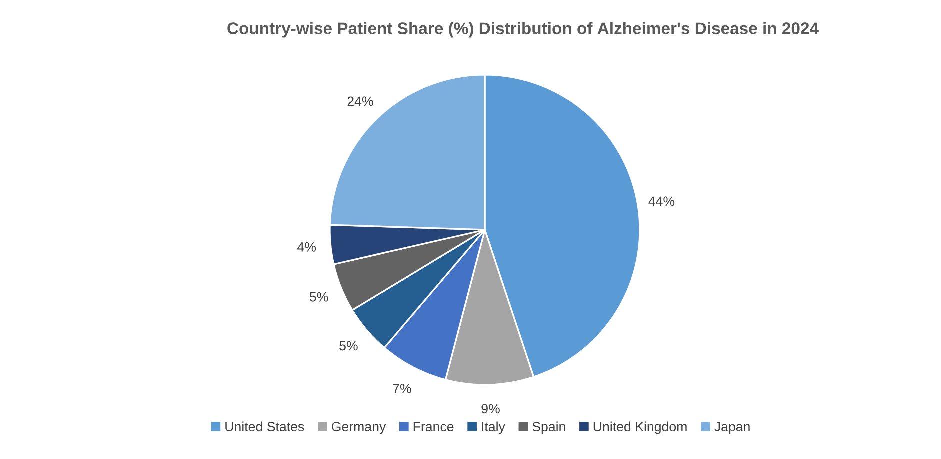  I want to click on chart-title: Country-wise Patient Share (%) Distribution of Alzheimer's Disease in 2024, so click(523, 30).